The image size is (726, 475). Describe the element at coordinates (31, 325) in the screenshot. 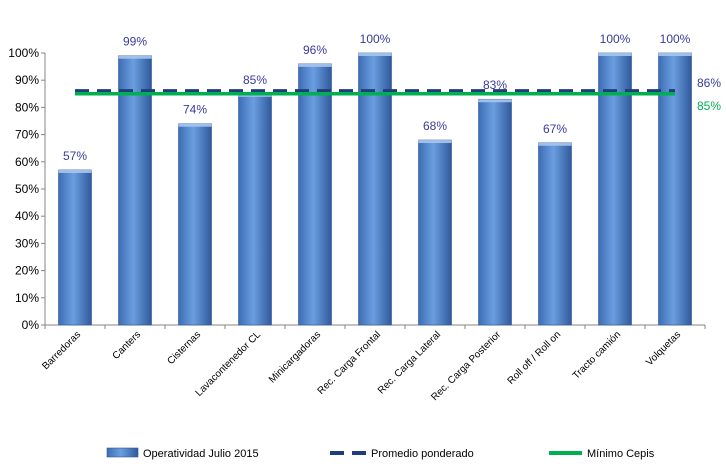

I see `y-tick-label: 0%` at that location.